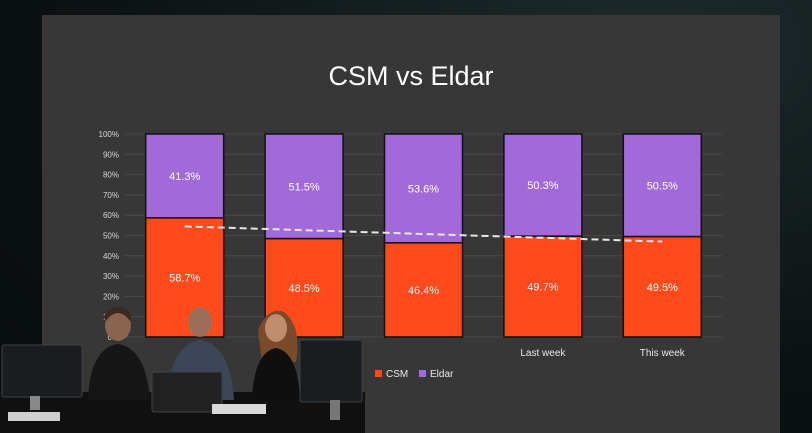  Describe the element at coordinates (410, 76) in the screenshot. I see `chart-title: CSM vs Eldar` at that location.